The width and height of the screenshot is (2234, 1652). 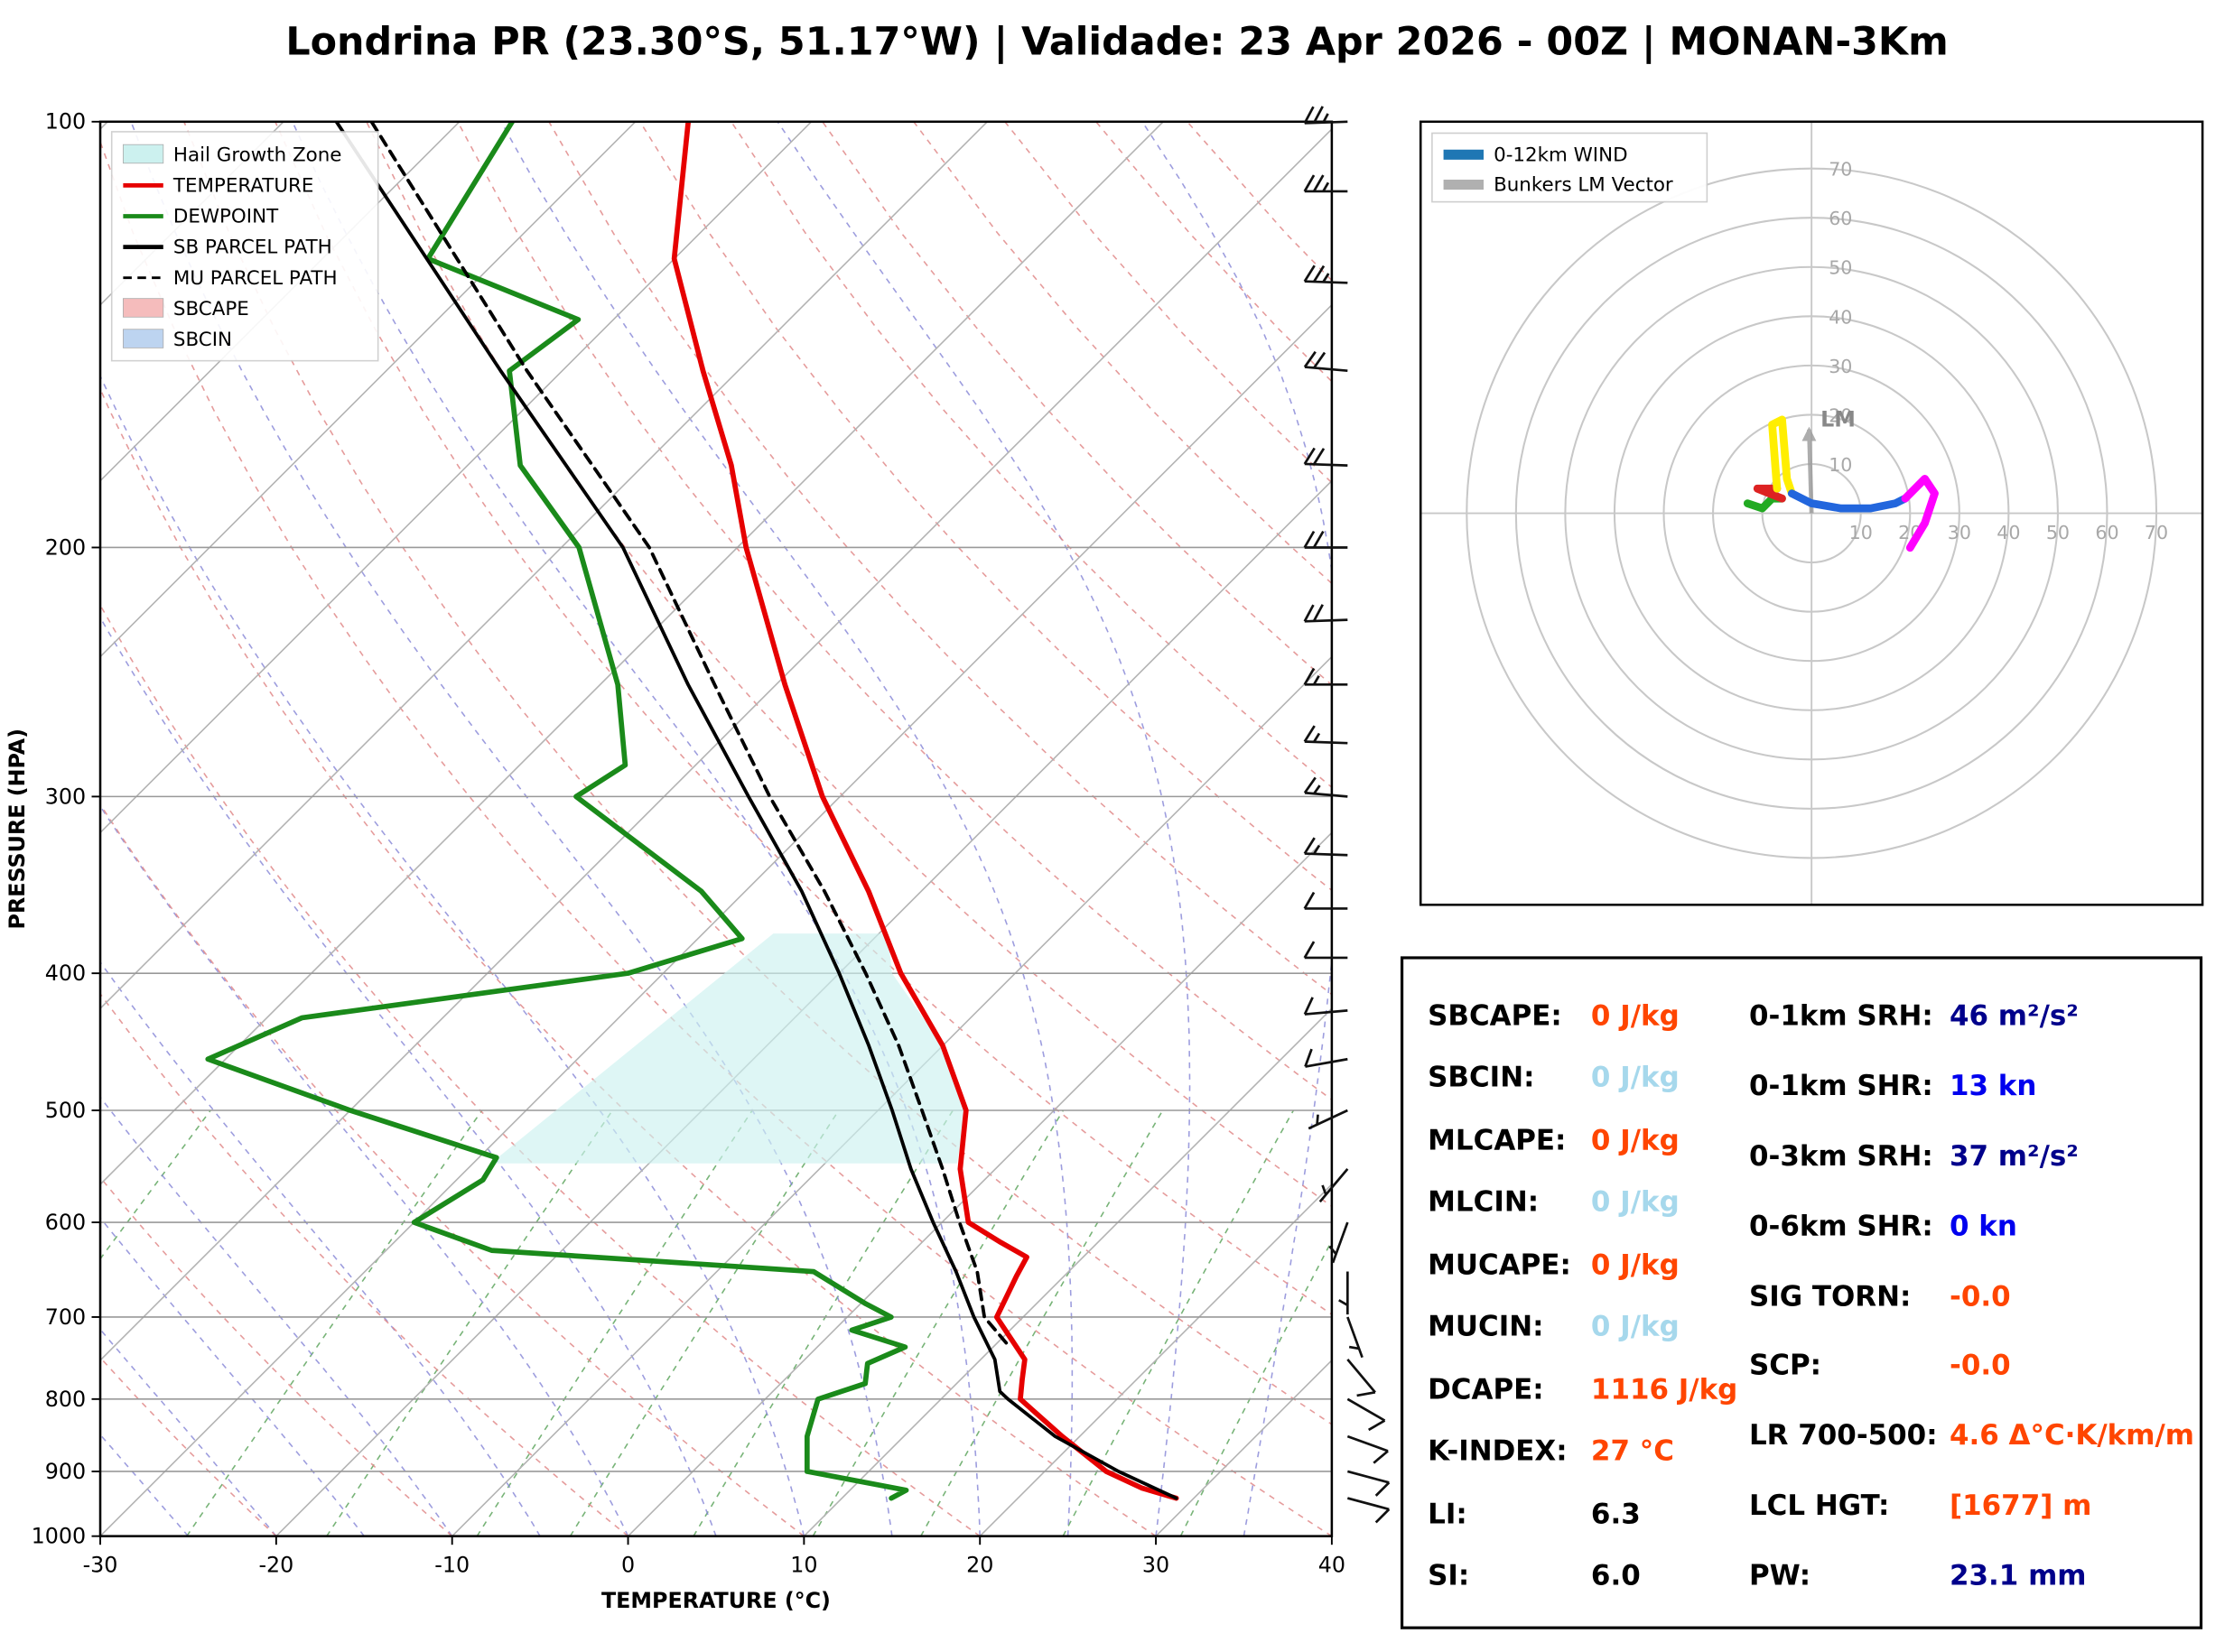 What do you see at coordinates (1840, 1085) in the screenshot?
I see `stat-label: 0-1km SHR:` at bounding box center [1840, 1085].